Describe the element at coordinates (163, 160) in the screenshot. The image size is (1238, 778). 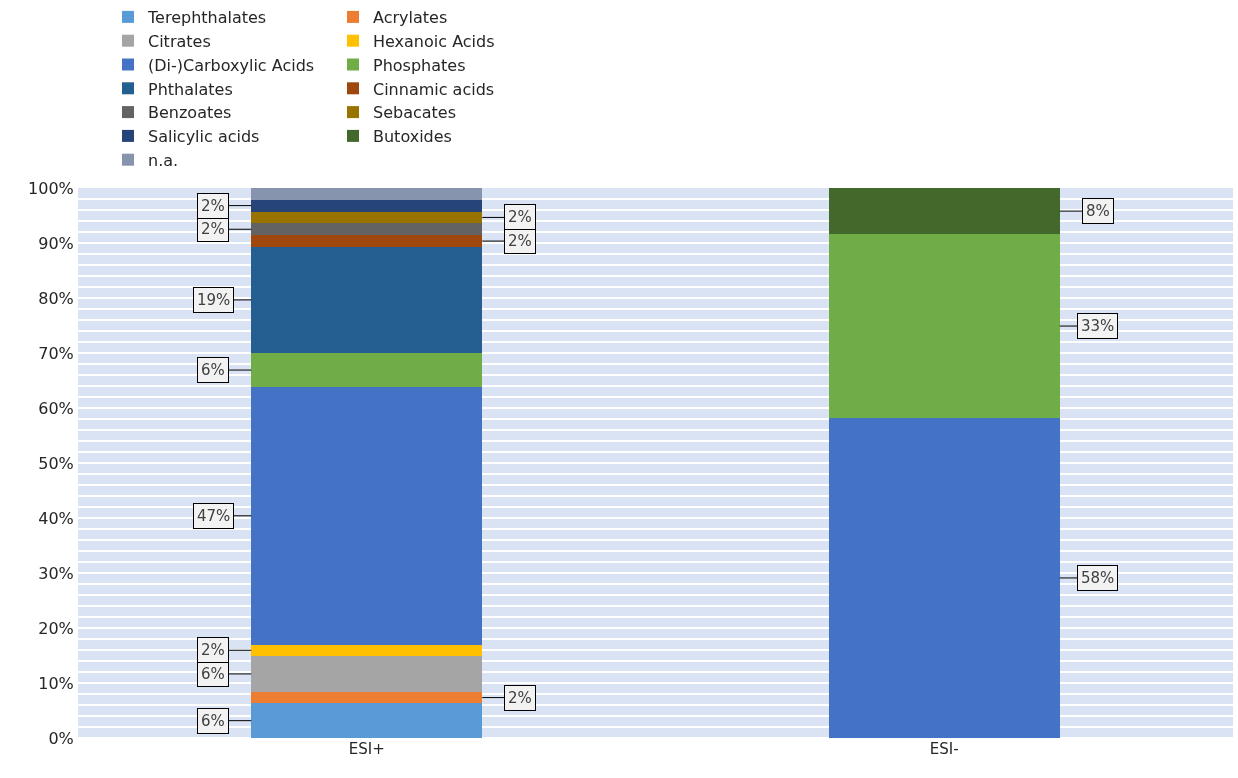
I see `legend-label: n.a.` at that location.